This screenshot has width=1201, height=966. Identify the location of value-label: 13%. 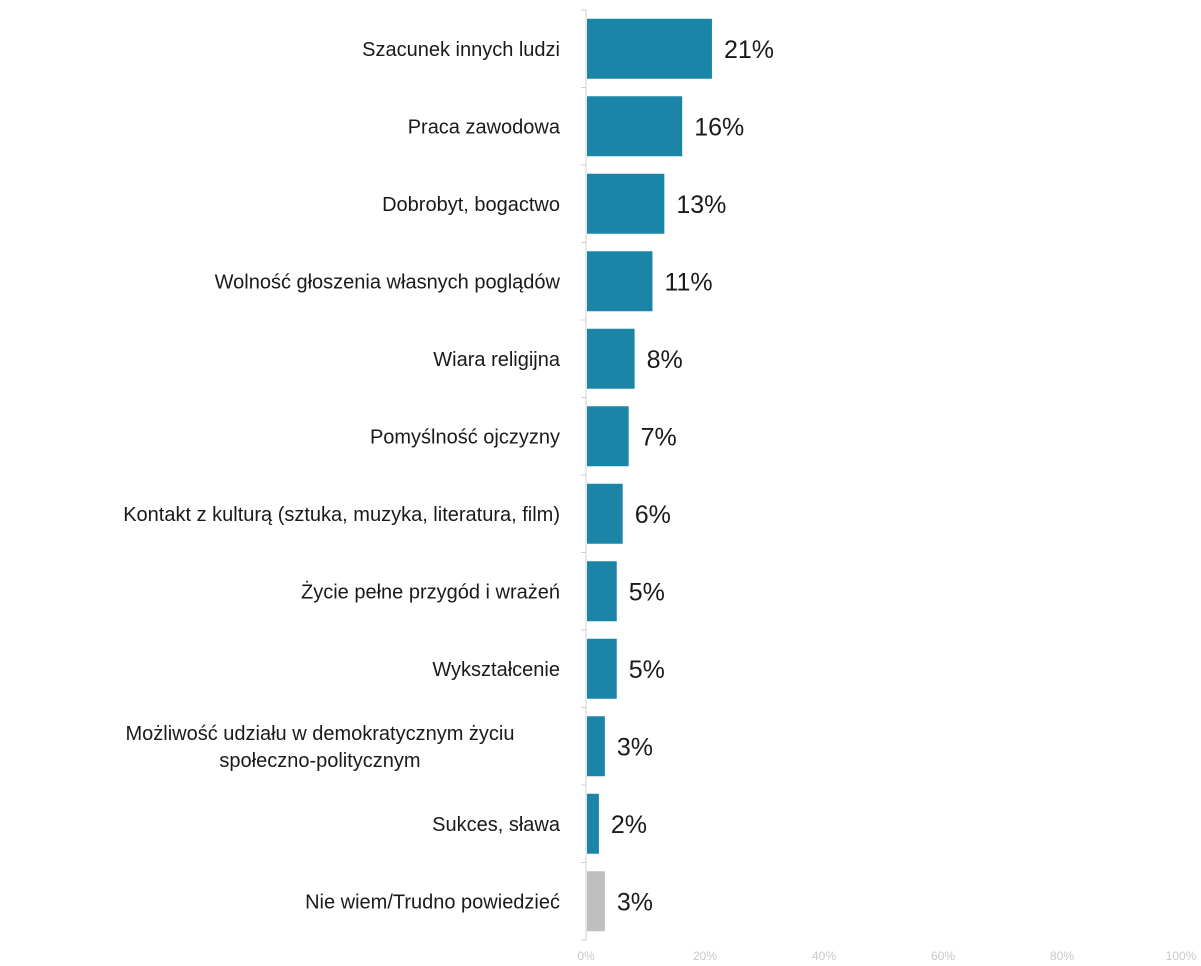
(701, 205).